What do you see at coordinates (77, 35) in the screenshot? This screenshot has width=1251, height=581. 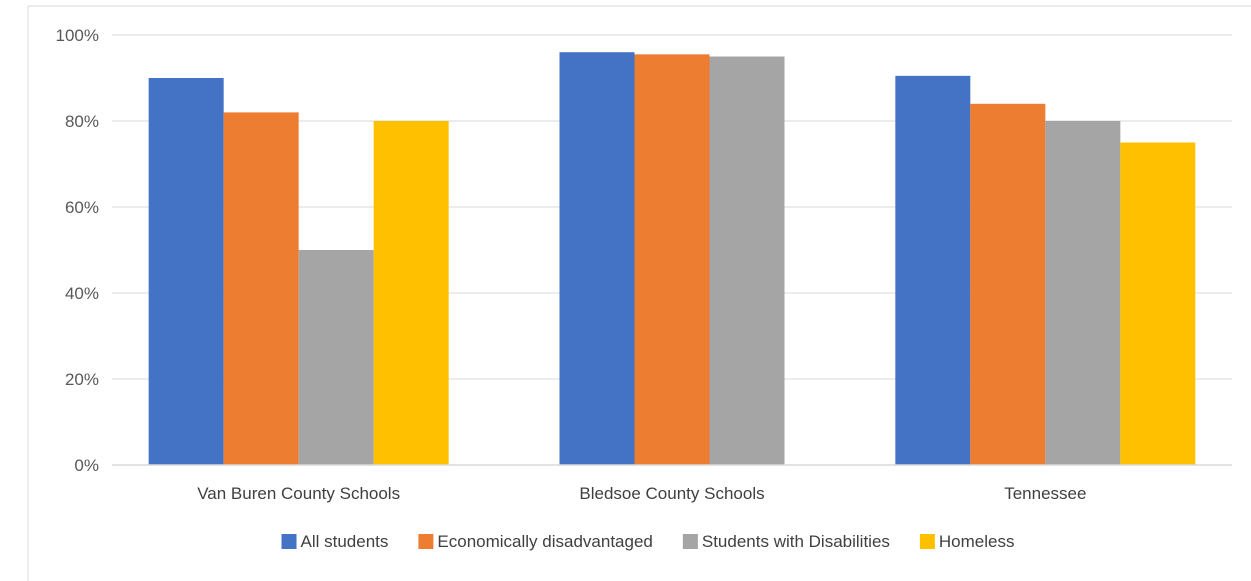 I see `y-tick-label: 100%` at bounding box center [77, 35].